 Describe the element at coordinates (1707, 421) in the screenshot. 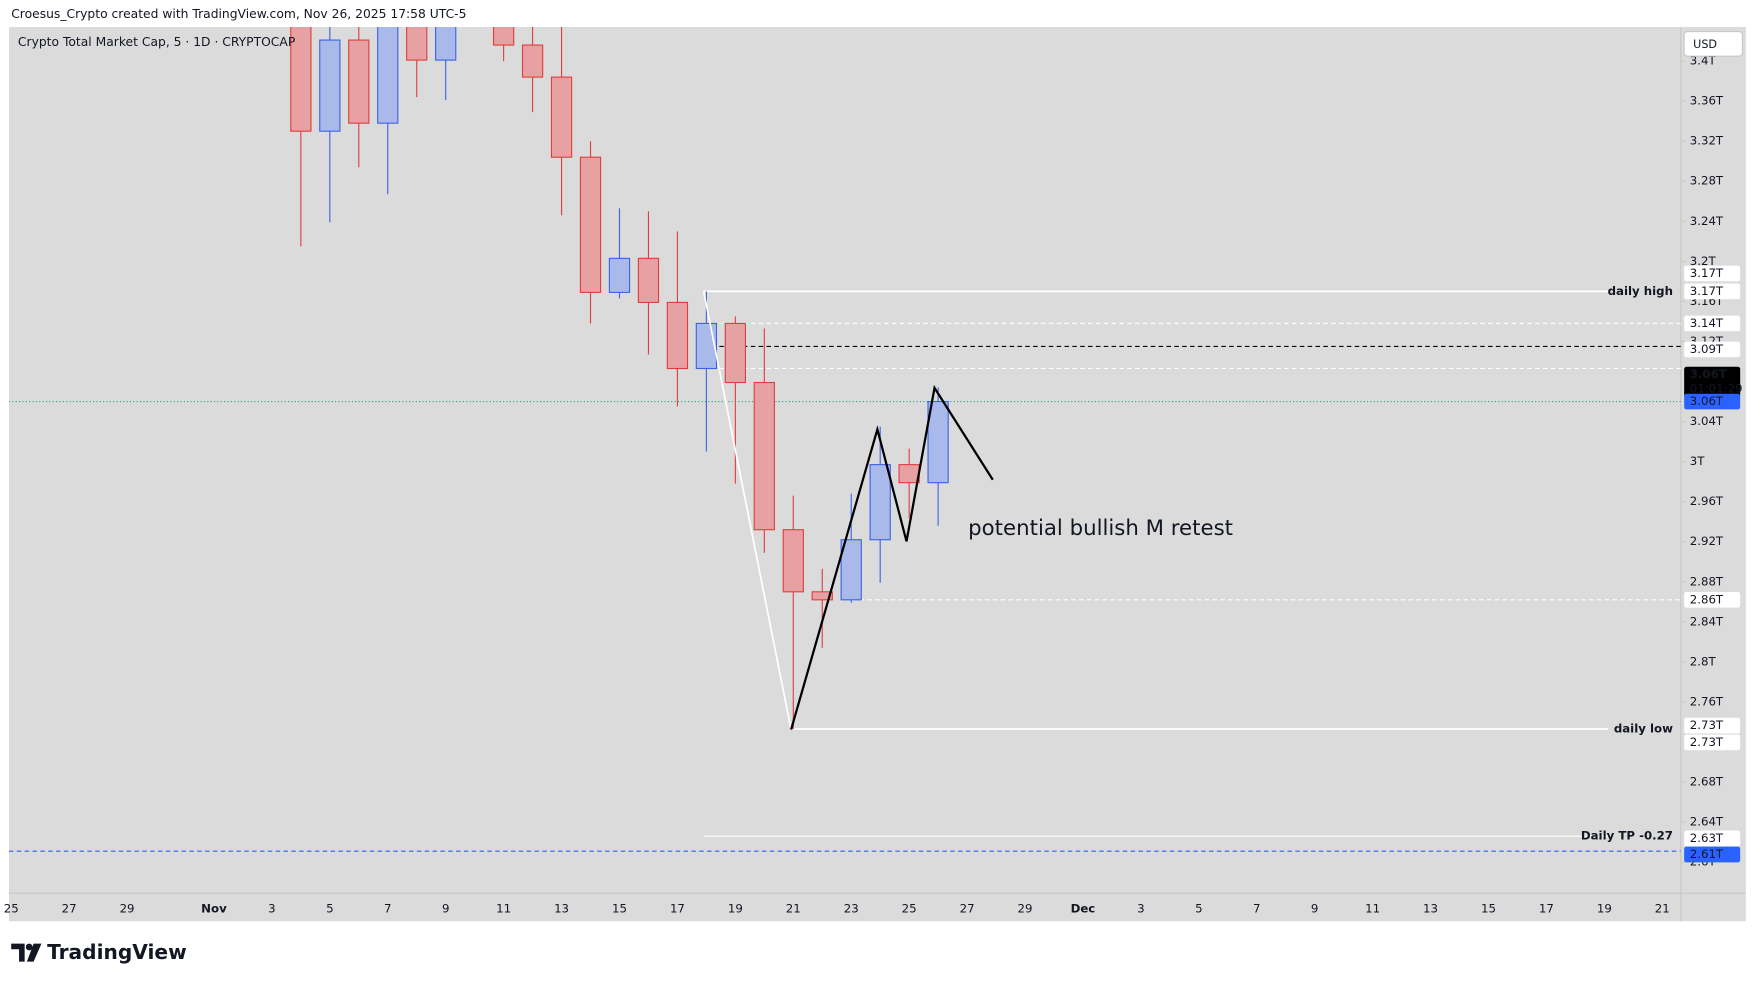

I see `y-tick-label: 3.04T` at that location.